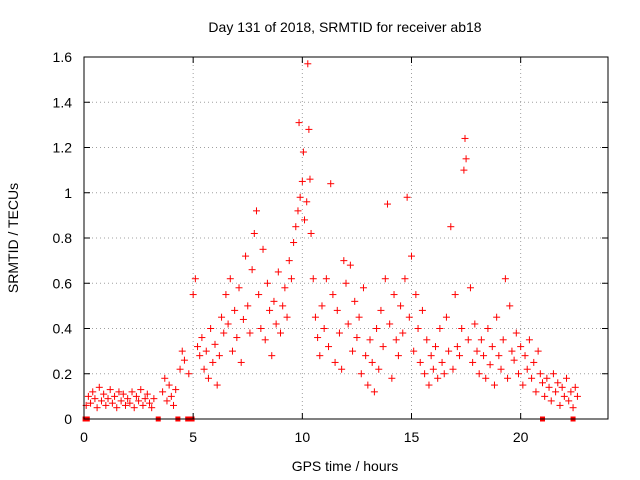  What do you see at coordinates (303, 437) in the screenshot?
I see `x-tick-label: 10` at bounding box center [303, 437].